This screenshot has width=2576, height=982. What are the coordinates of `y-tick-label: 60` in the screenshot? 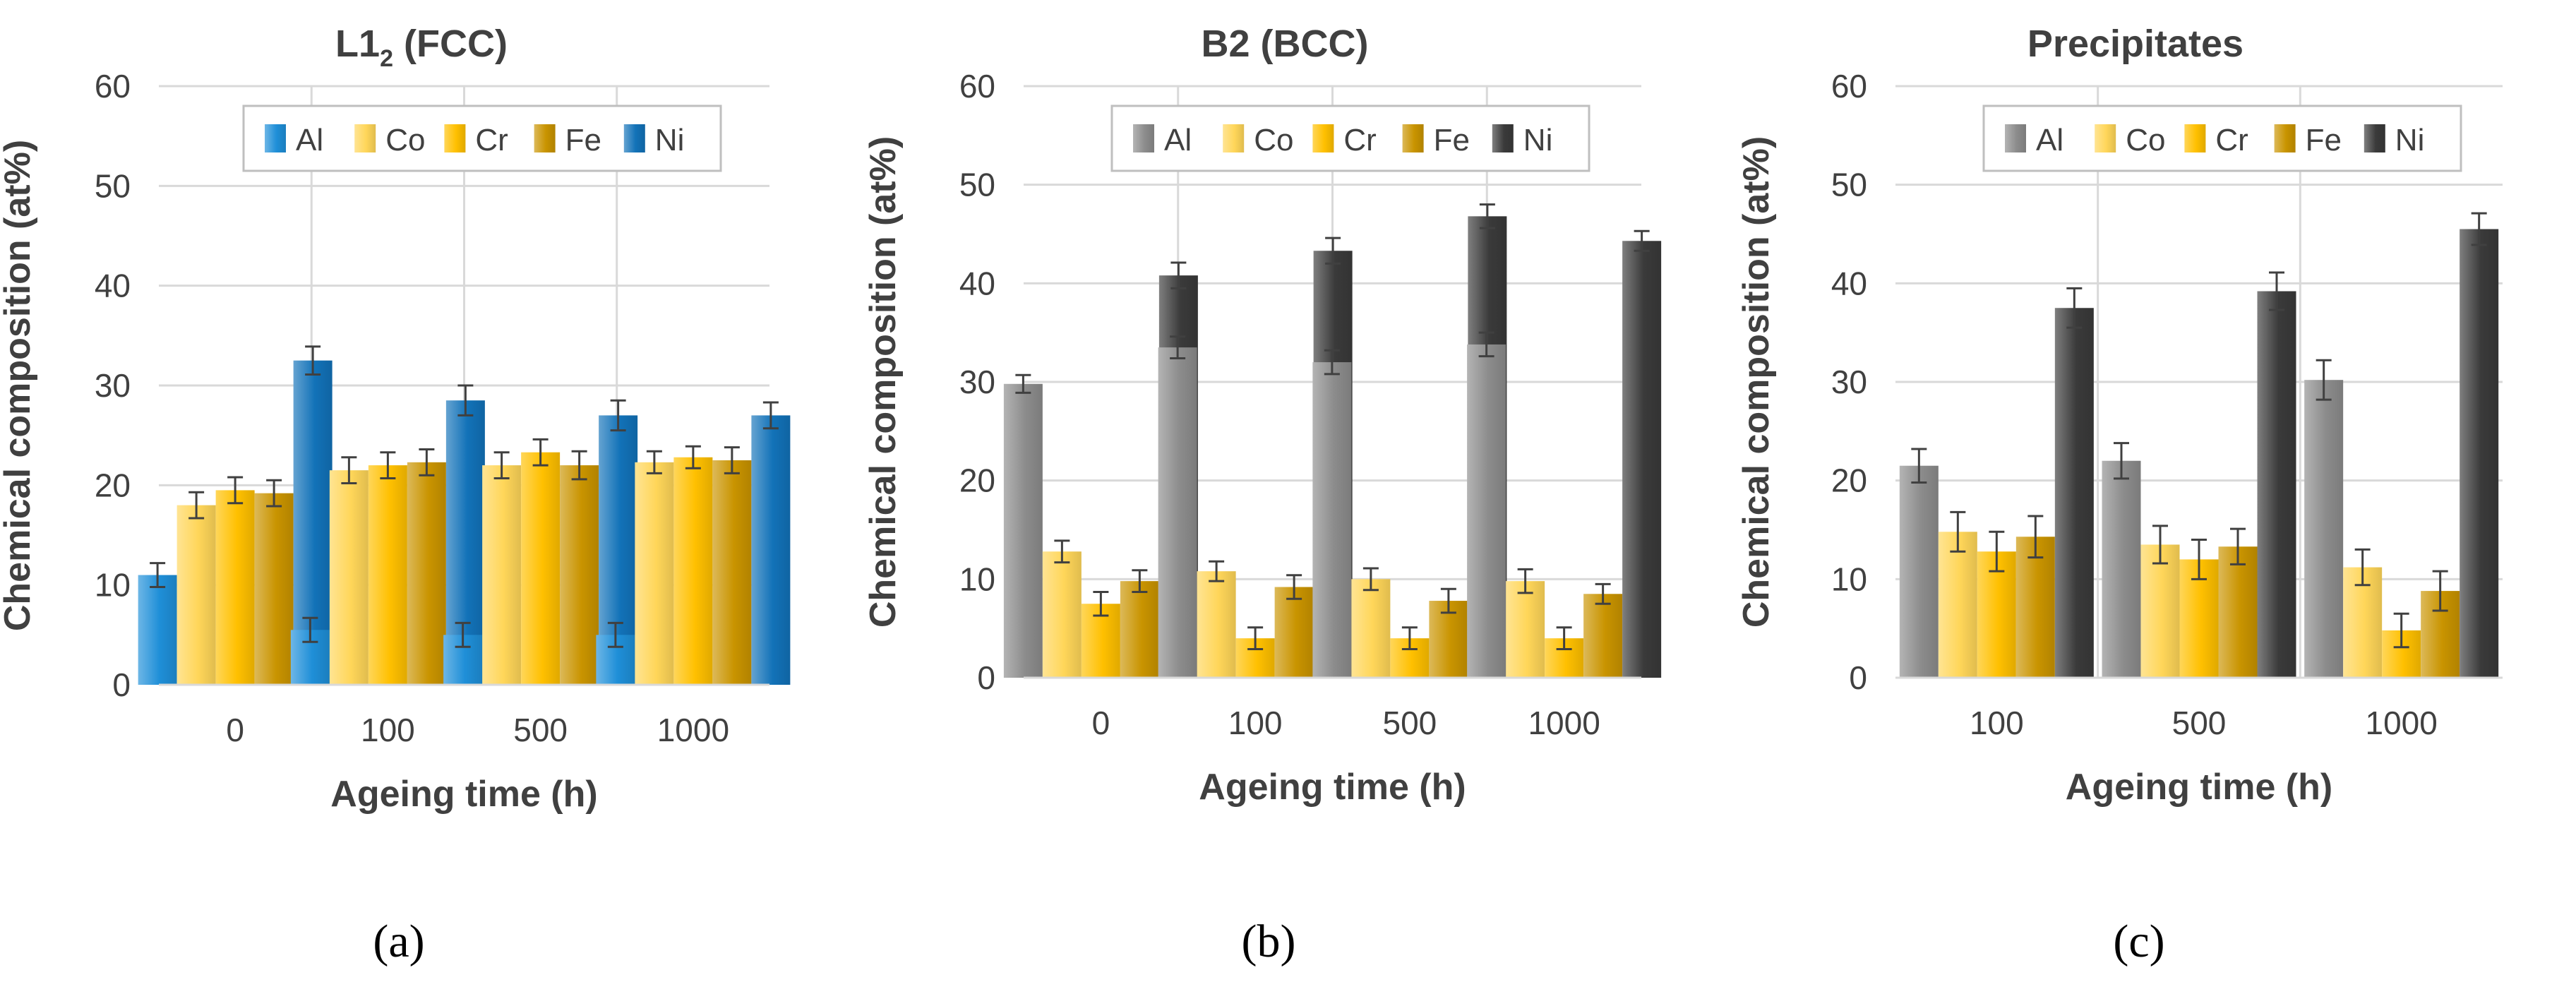 It's located at (1849, 86).